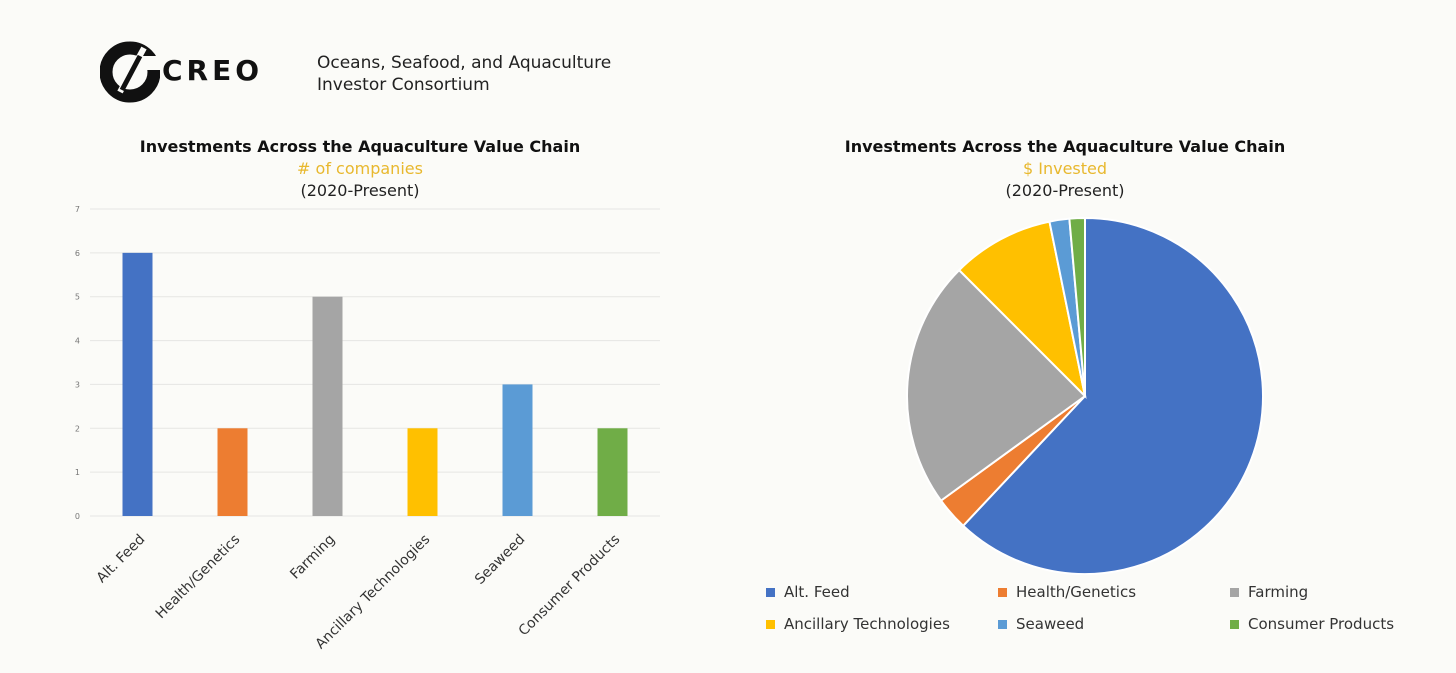  Describe the element at coordinates (817, 592) in the screenshot. I see `legend-label: Alt. Feed` at that location.